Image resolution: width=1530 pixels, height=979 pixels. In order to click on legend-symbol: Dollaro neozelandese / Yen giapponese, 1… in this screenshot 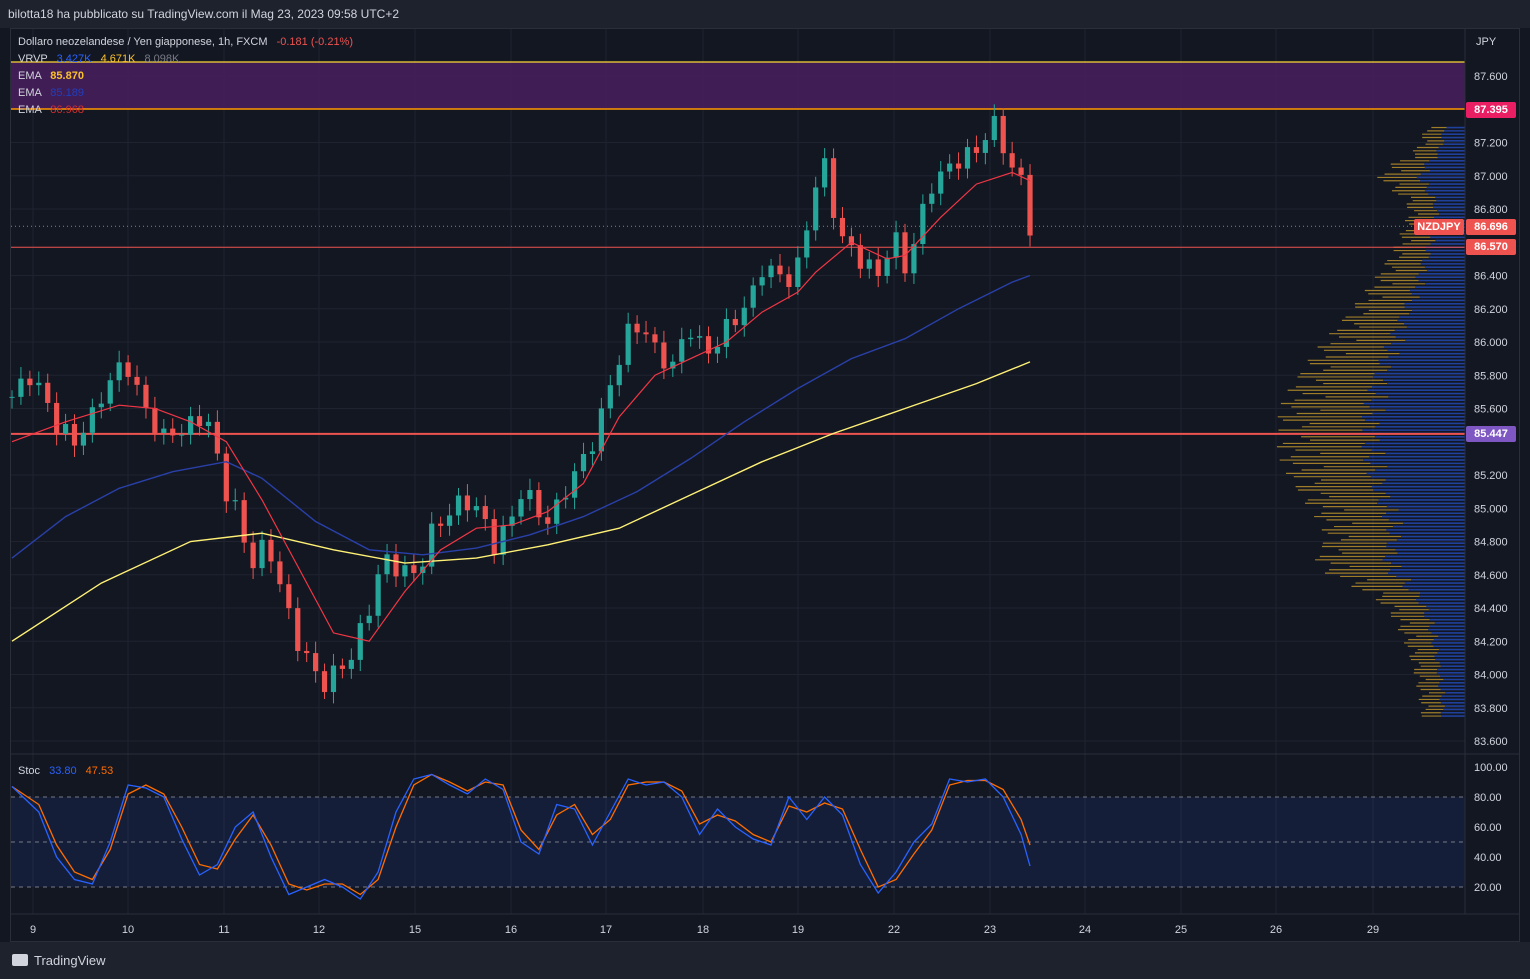, I will do `click(143, 42)`.